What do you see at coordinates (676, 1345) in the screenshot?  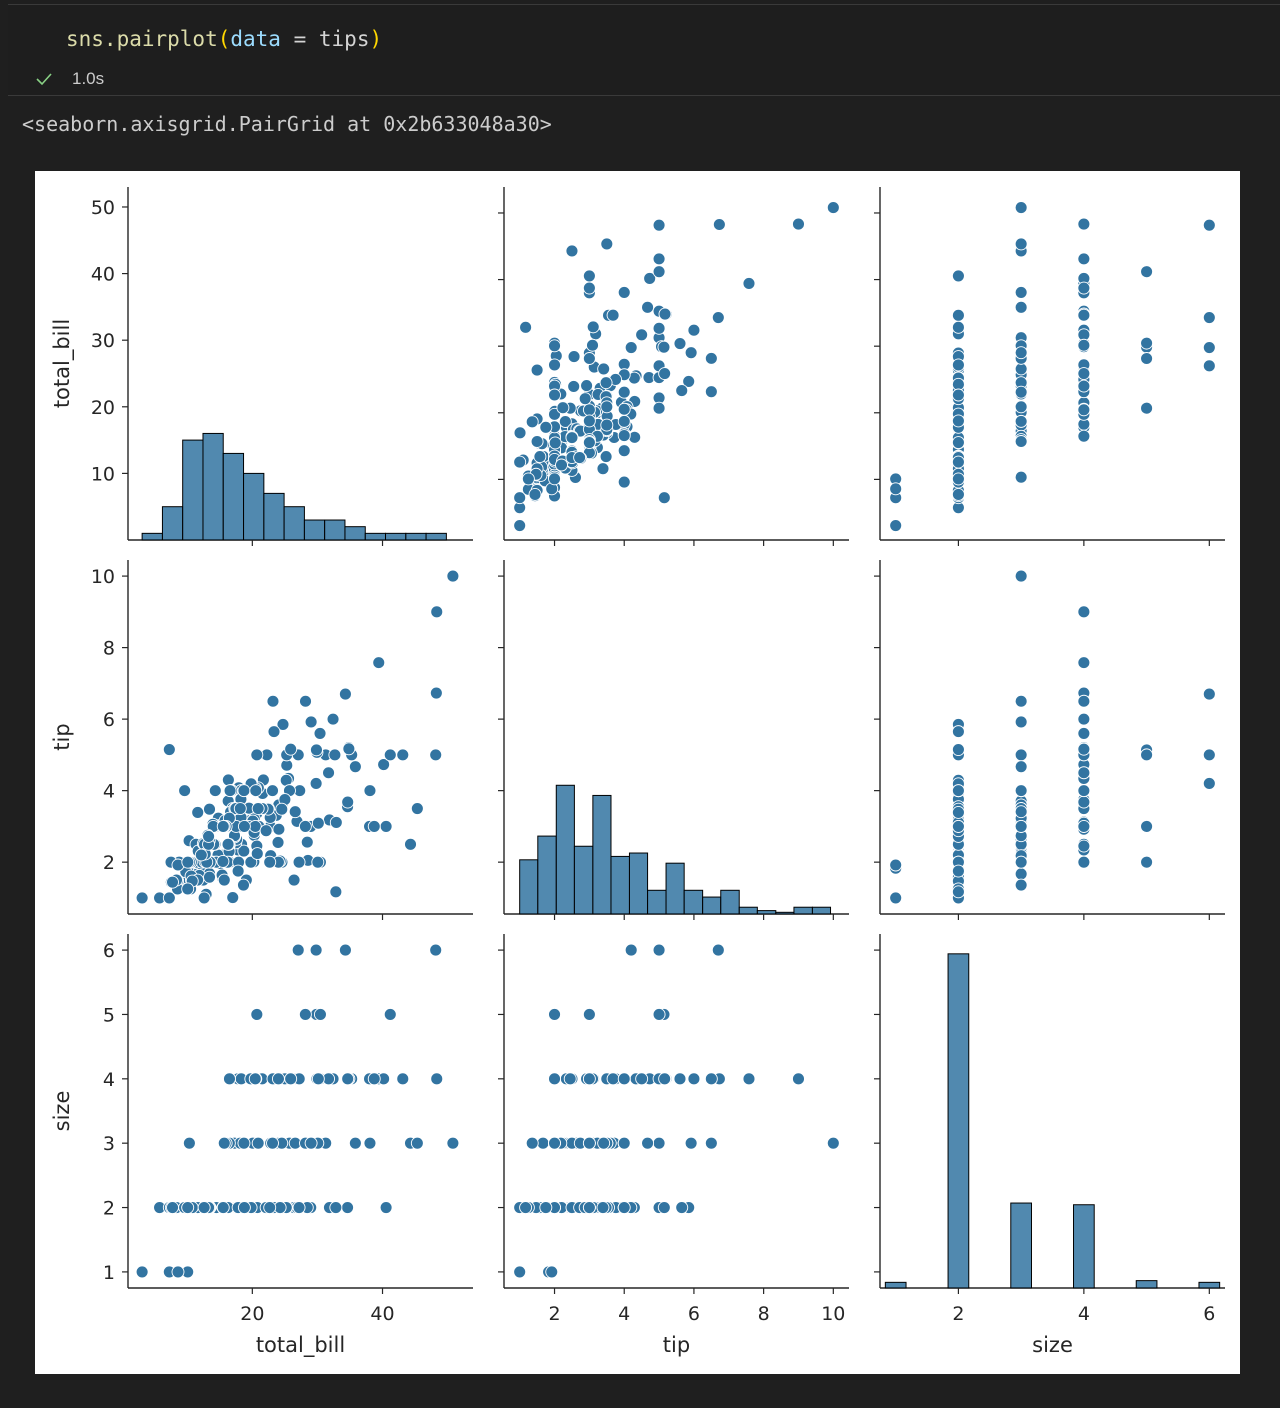 I see `x-axis-title: tip` at bounding box center [676, 1345].